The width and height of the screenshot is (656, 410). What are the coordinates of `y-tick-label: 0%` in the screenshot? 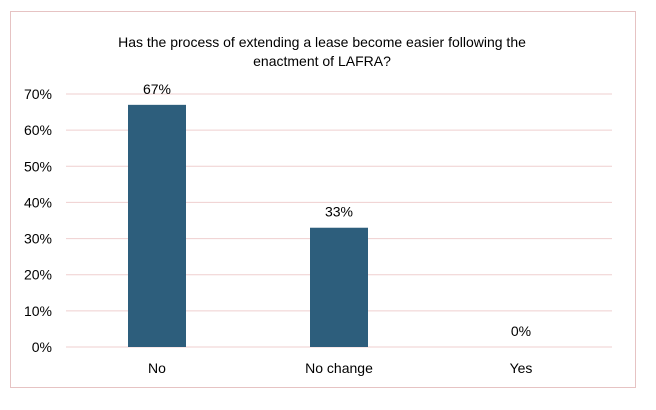 It's located at (42, 347).